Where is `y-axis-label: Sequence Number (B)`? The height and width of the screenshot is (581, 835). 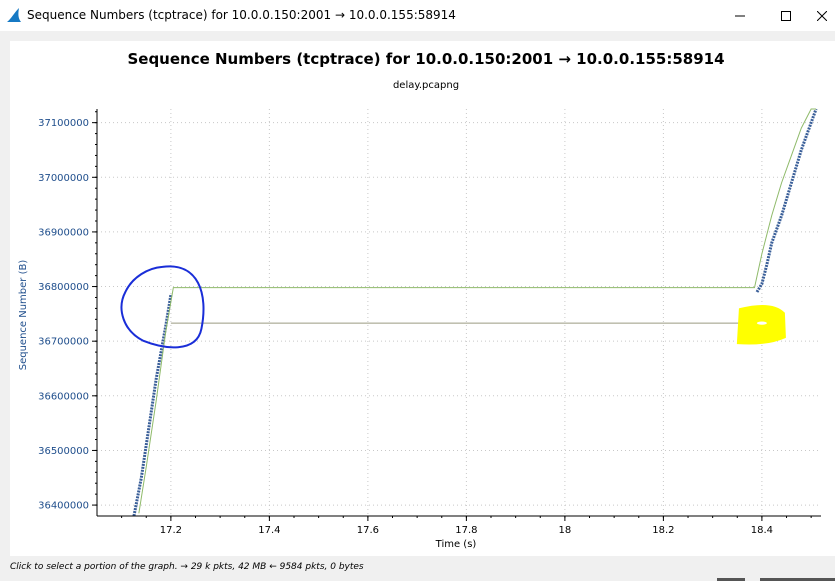
y-axis-label: Sequence Number (B) is located at coordinates (23, 315).